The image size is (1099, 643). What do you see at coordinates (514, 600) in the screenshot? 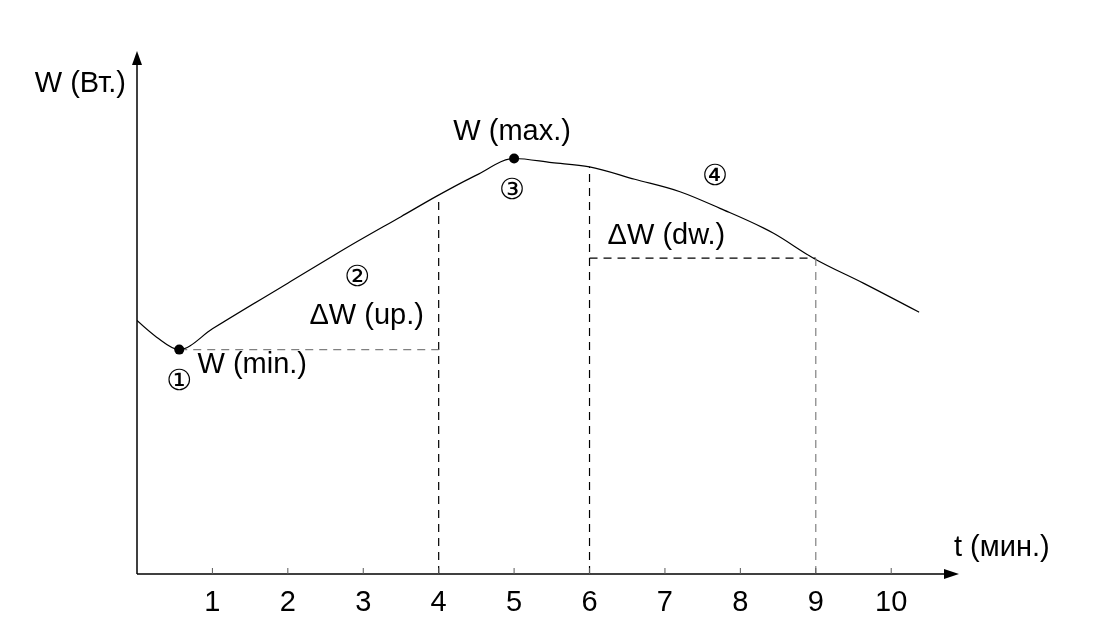
I see `x-tick-label: 5` at bounding box center [514, 600].